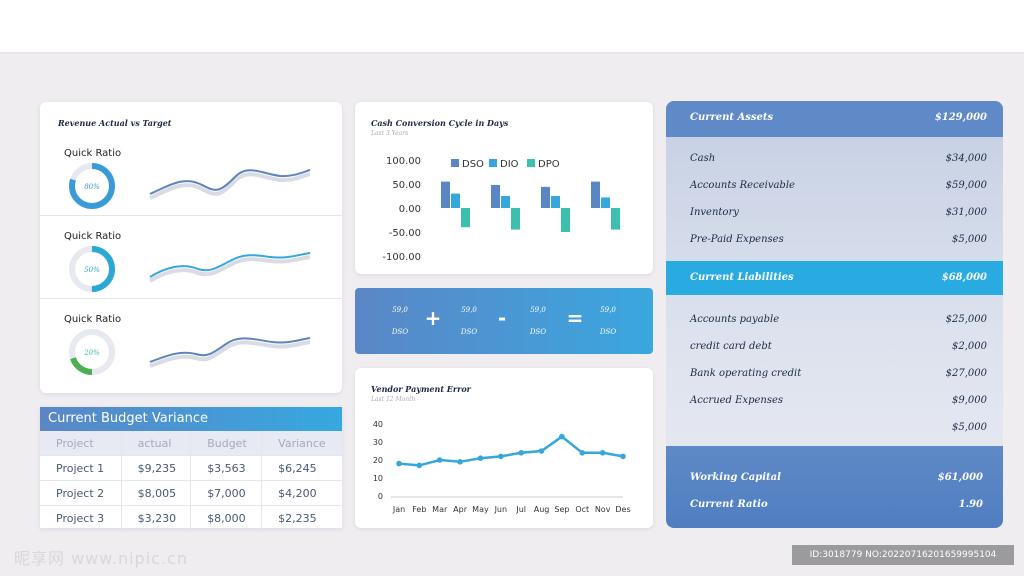 Image resolution: width=1024 pixels, height=576 pixels. Describe the element at coordinates (101, 558) in the screenshot. I see `watermark-logo: 昵享网 www.nipic.cn` at that location.